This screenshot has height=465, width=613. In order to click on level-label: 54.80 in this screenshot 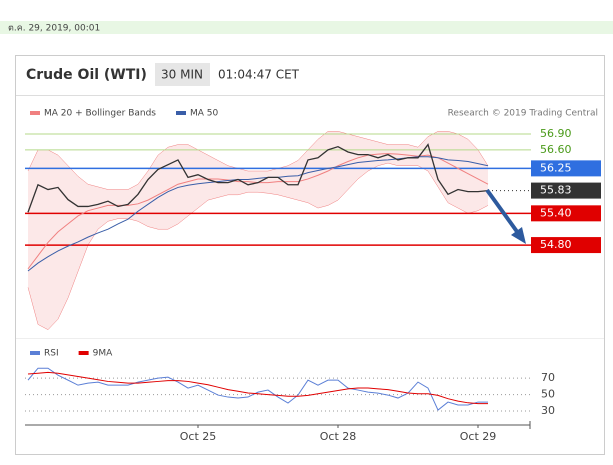, I will do `click(556, 244)`.